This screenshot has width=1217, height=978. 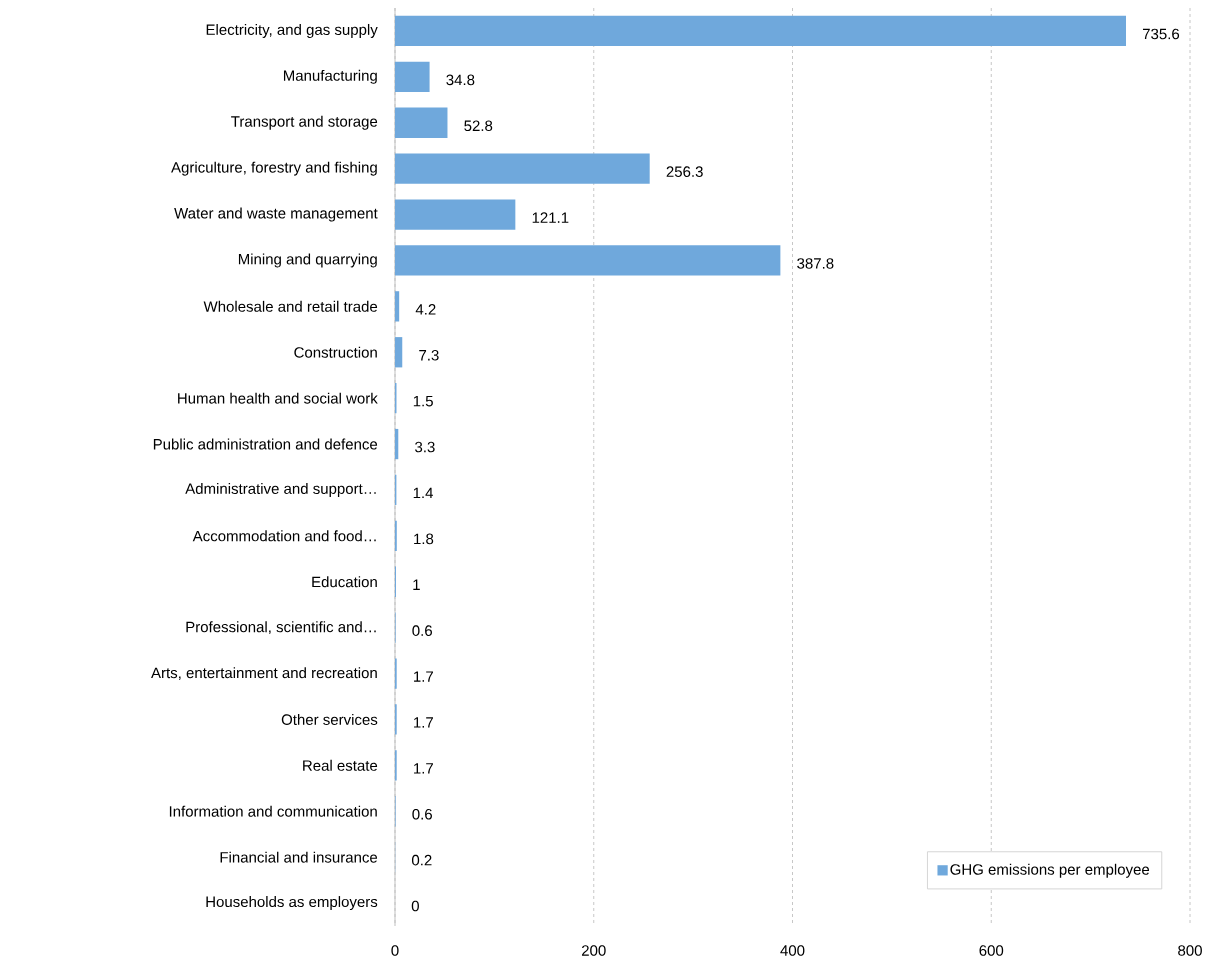 What do you see at coordinates (684, 171) in the screenshot?
I see `data-label: 256.3` at bounding box center [684, 171].